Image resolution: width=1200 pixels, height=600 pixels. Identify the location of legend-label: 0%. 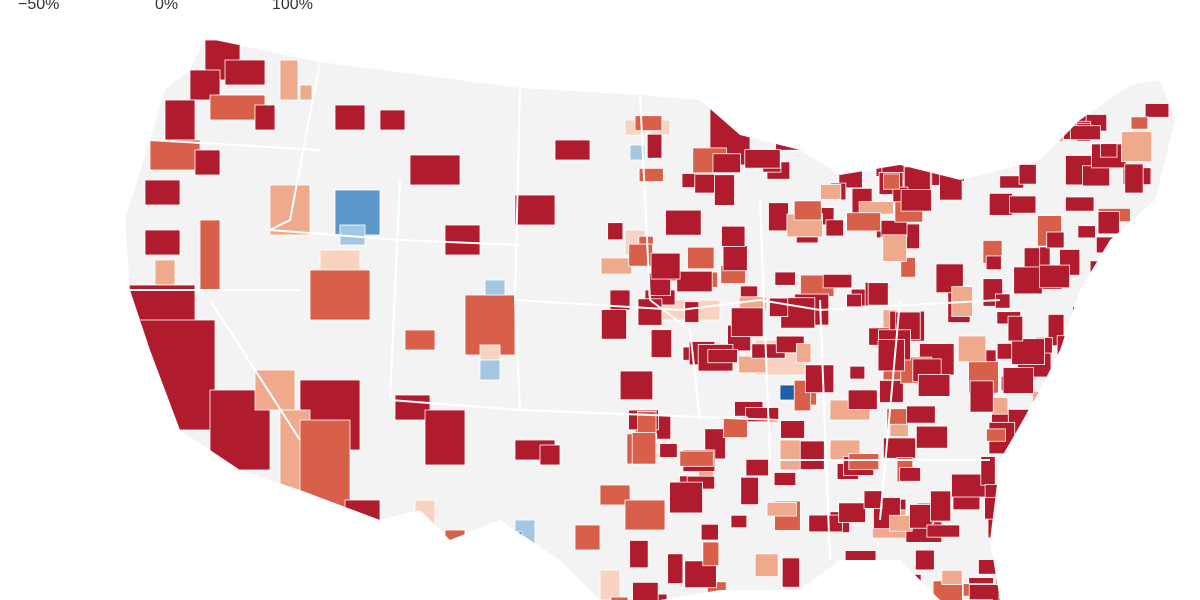
(166, 6).